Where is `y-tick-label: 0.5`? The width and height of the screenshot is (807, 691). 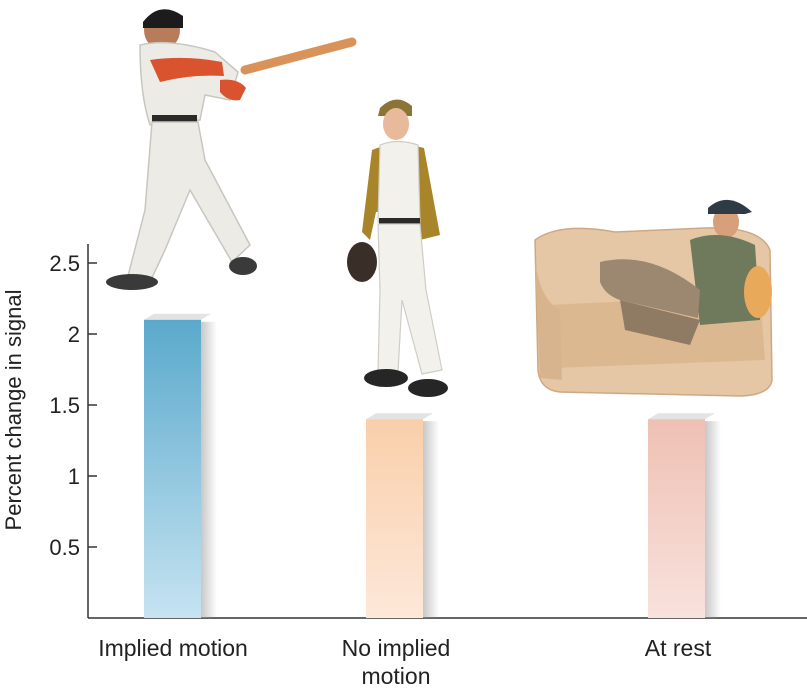
y-tick-label: 0.5 is located at coordinates (64, 547).